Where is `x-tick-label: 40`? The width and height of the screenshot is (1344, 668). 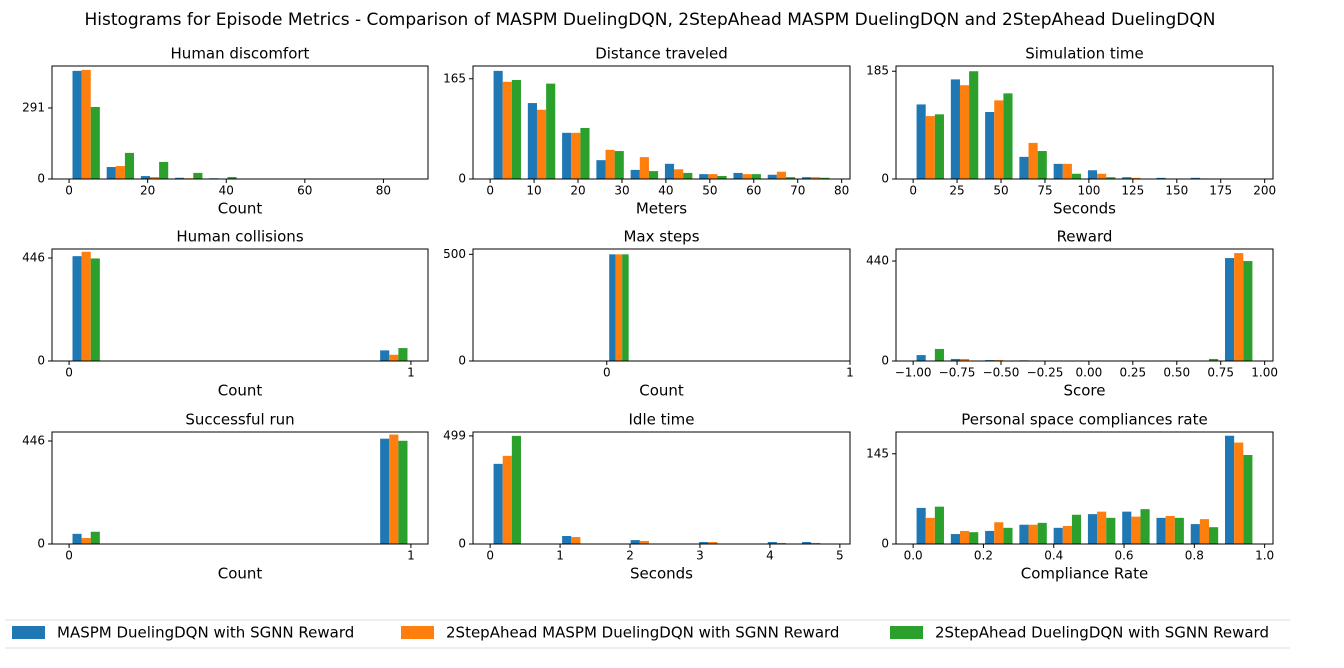
x-tick-label: 40 is located at coordinates (665, 191).